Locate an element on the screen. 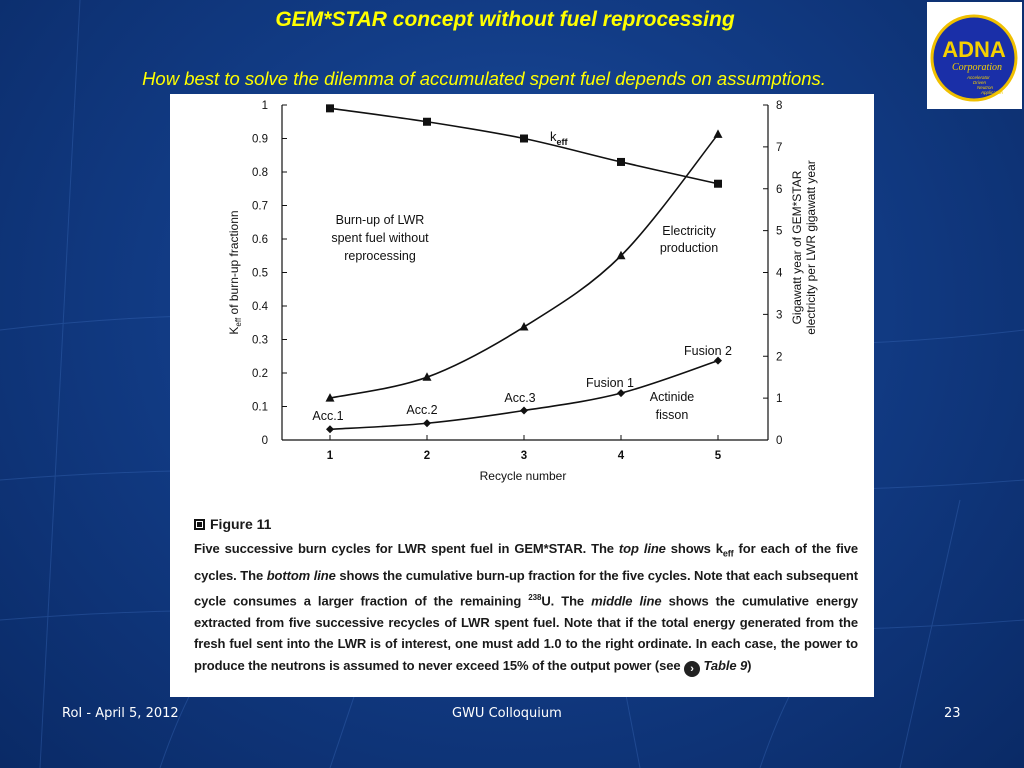 Image resolution: width=1024 pixels, height=768 pixels. fusion2-annotation: Fusion 2 is located at coordinates (708, 351).